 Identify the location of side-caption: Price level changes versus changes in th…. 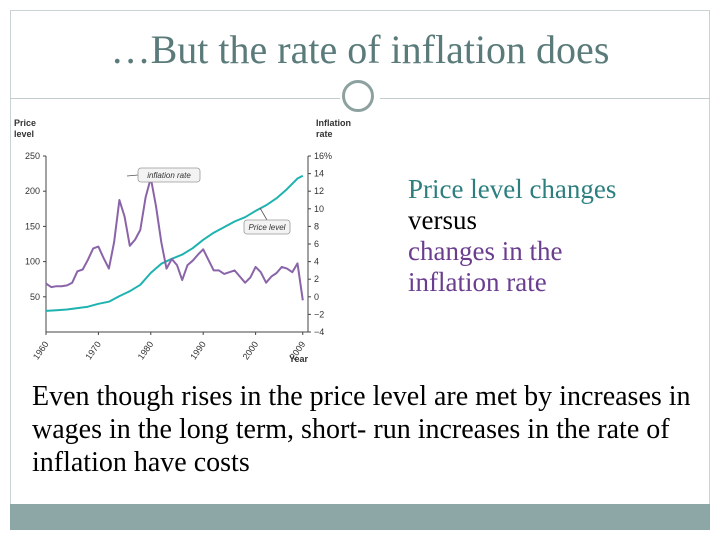
(553, 236).